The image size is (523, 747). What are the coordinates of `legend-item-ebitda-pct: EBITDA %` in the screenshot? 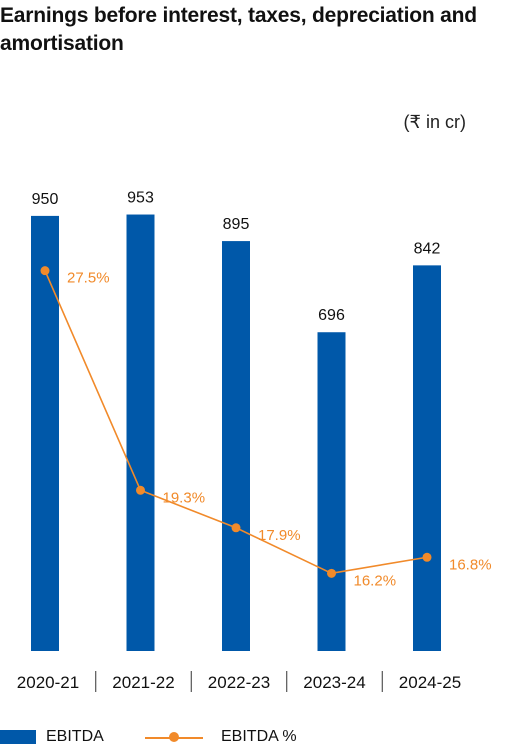 It's located at (221, 737).